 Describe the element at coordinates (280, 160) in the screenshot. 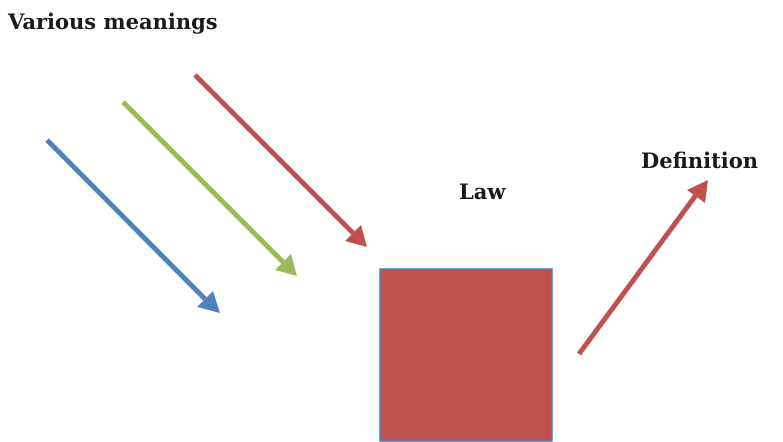

I see `red-input-arrow` at that location.